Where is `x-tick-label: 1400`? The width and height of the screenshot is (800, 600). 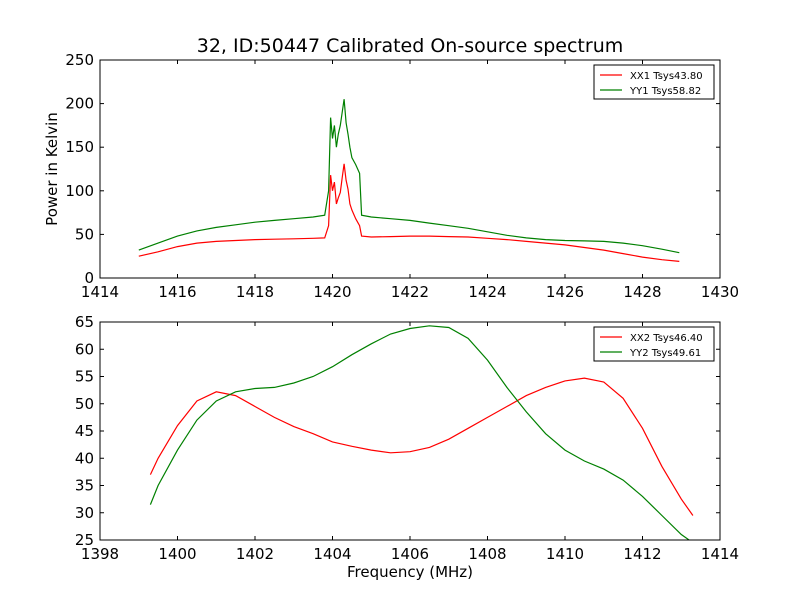 x-tick-label: 1400 is located at coordinates (177, 554).